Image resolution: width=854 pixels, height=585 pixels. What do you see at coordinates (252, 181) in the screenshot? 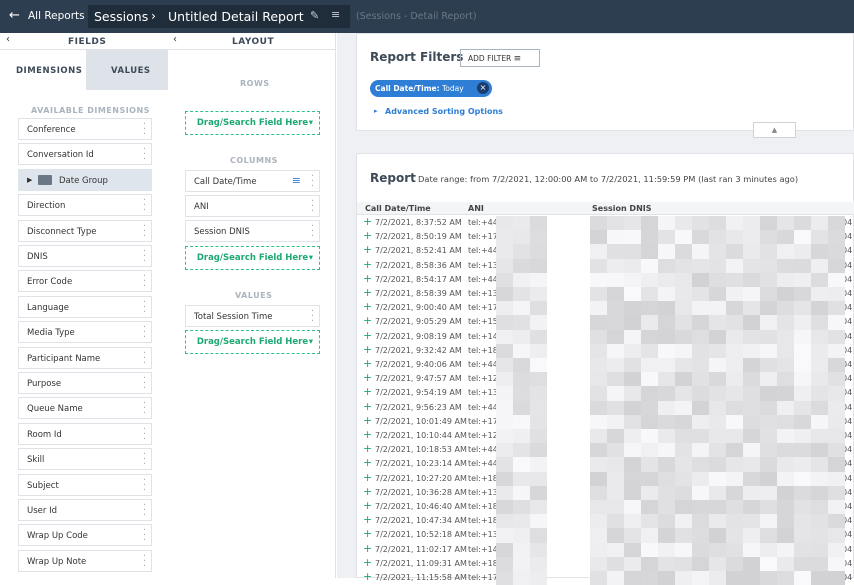
I see `layout-column: ≡ · · · Call Date/Time` at bounding box center [252, 181].